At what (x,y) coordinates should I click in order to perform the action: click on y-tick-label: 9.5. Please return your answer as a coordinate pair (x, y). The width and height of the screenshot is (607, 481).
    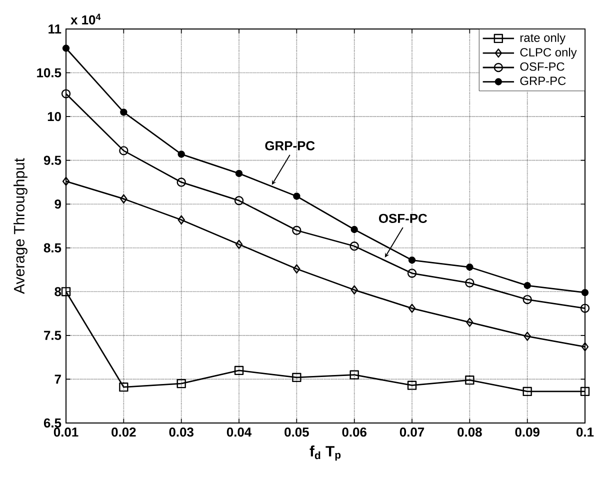
    Looking at the image, I should click on (53, 160).